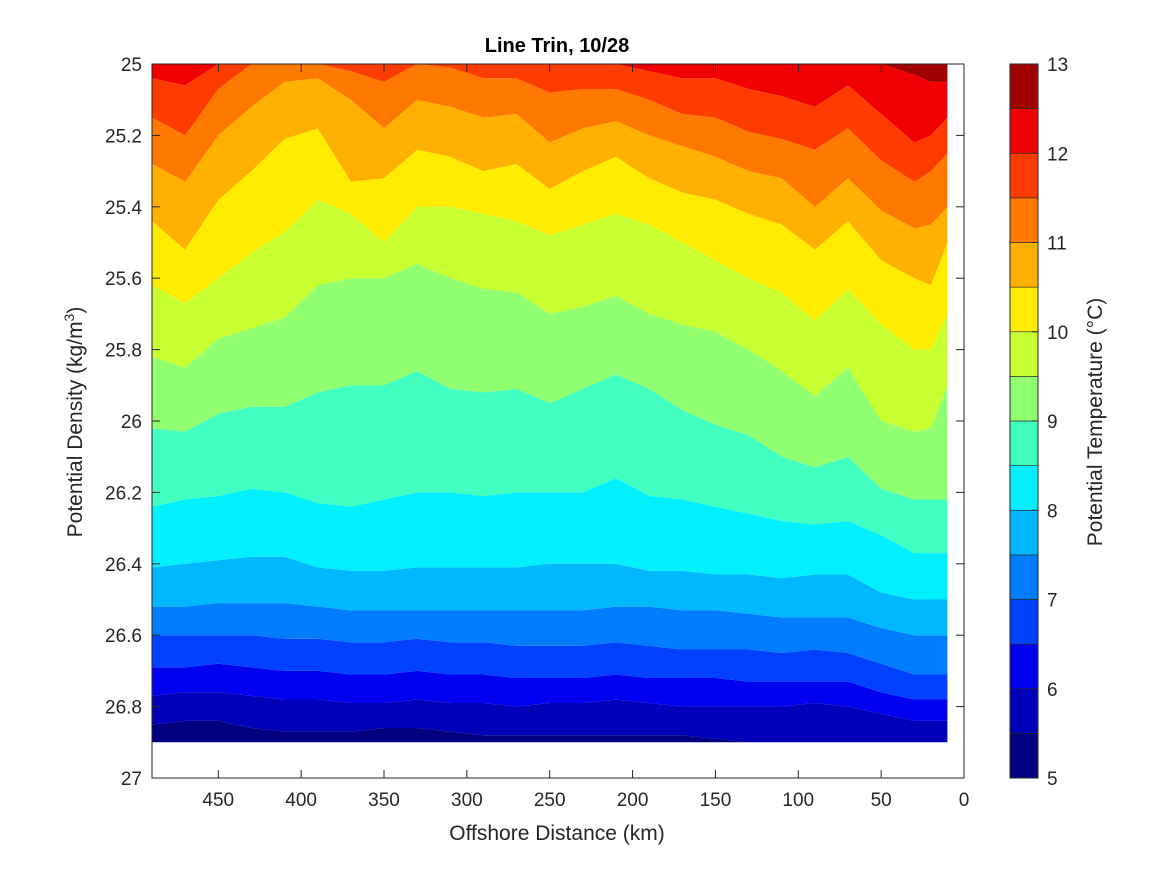  Describe the element at coordinates (1052, 422) in the screenshot. I see `colorbar-tick-label-9: 9` at that location.